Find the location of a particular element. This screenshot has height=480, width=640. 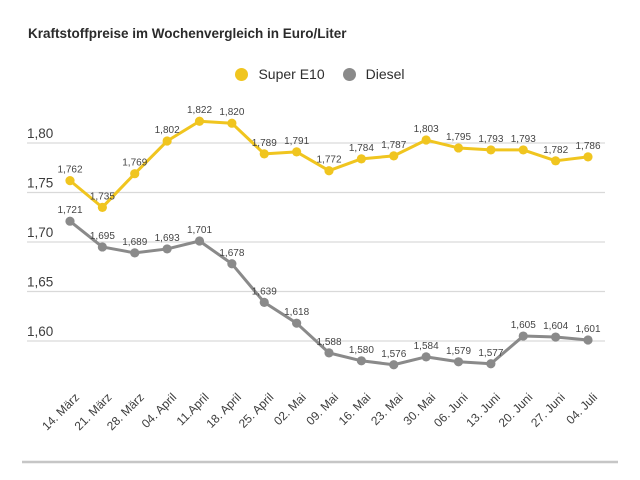

data-label-super-e10: 1,789 is located at coordinates (264, 143).